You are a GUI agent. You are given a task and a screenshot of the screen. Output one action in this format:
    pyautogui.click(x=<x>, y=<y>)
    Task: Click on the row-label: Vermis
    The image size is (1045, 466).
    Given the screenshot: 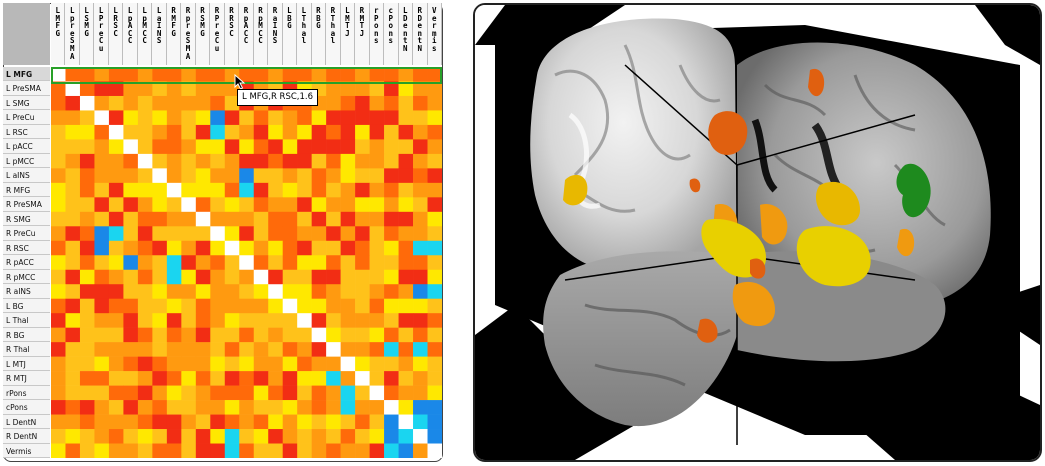 What is the action you would take?
    pyautogui.click(x=26, y=450)
    